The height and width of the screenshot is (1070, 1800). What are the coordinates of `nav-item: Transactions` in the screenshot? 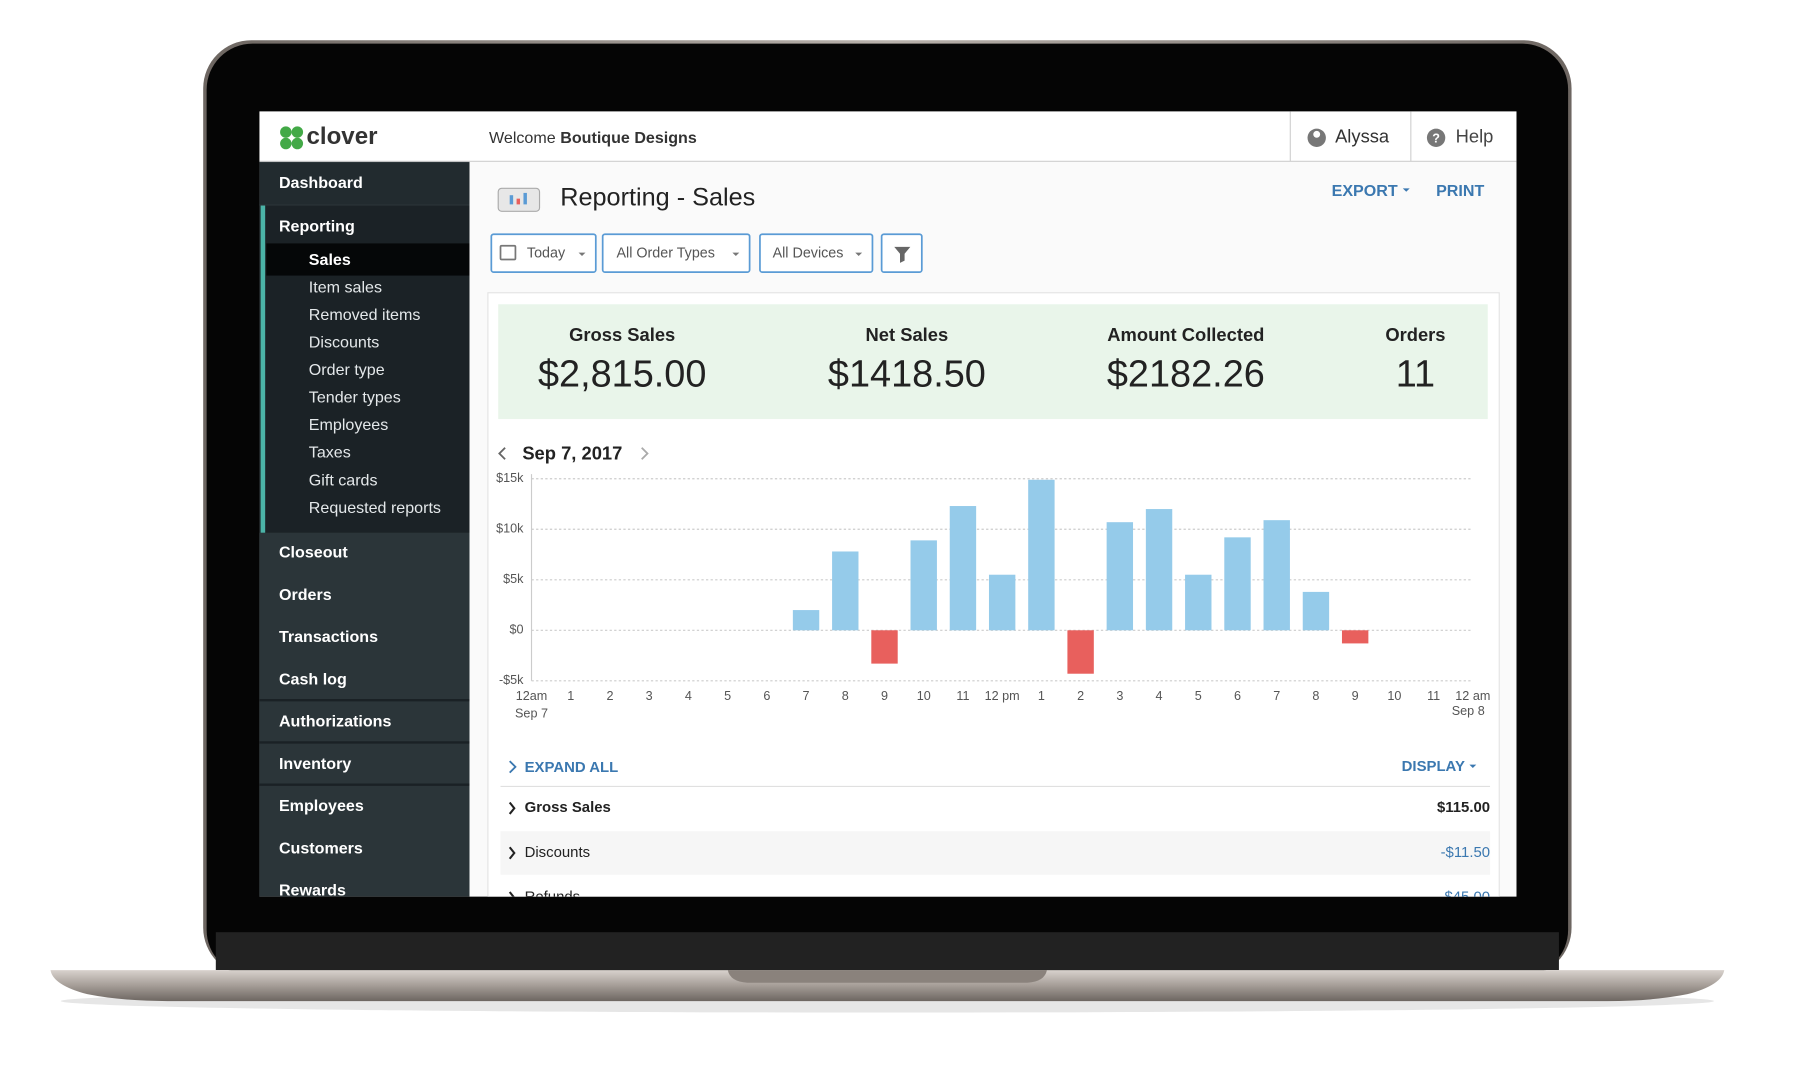 It's located at (328, 637).